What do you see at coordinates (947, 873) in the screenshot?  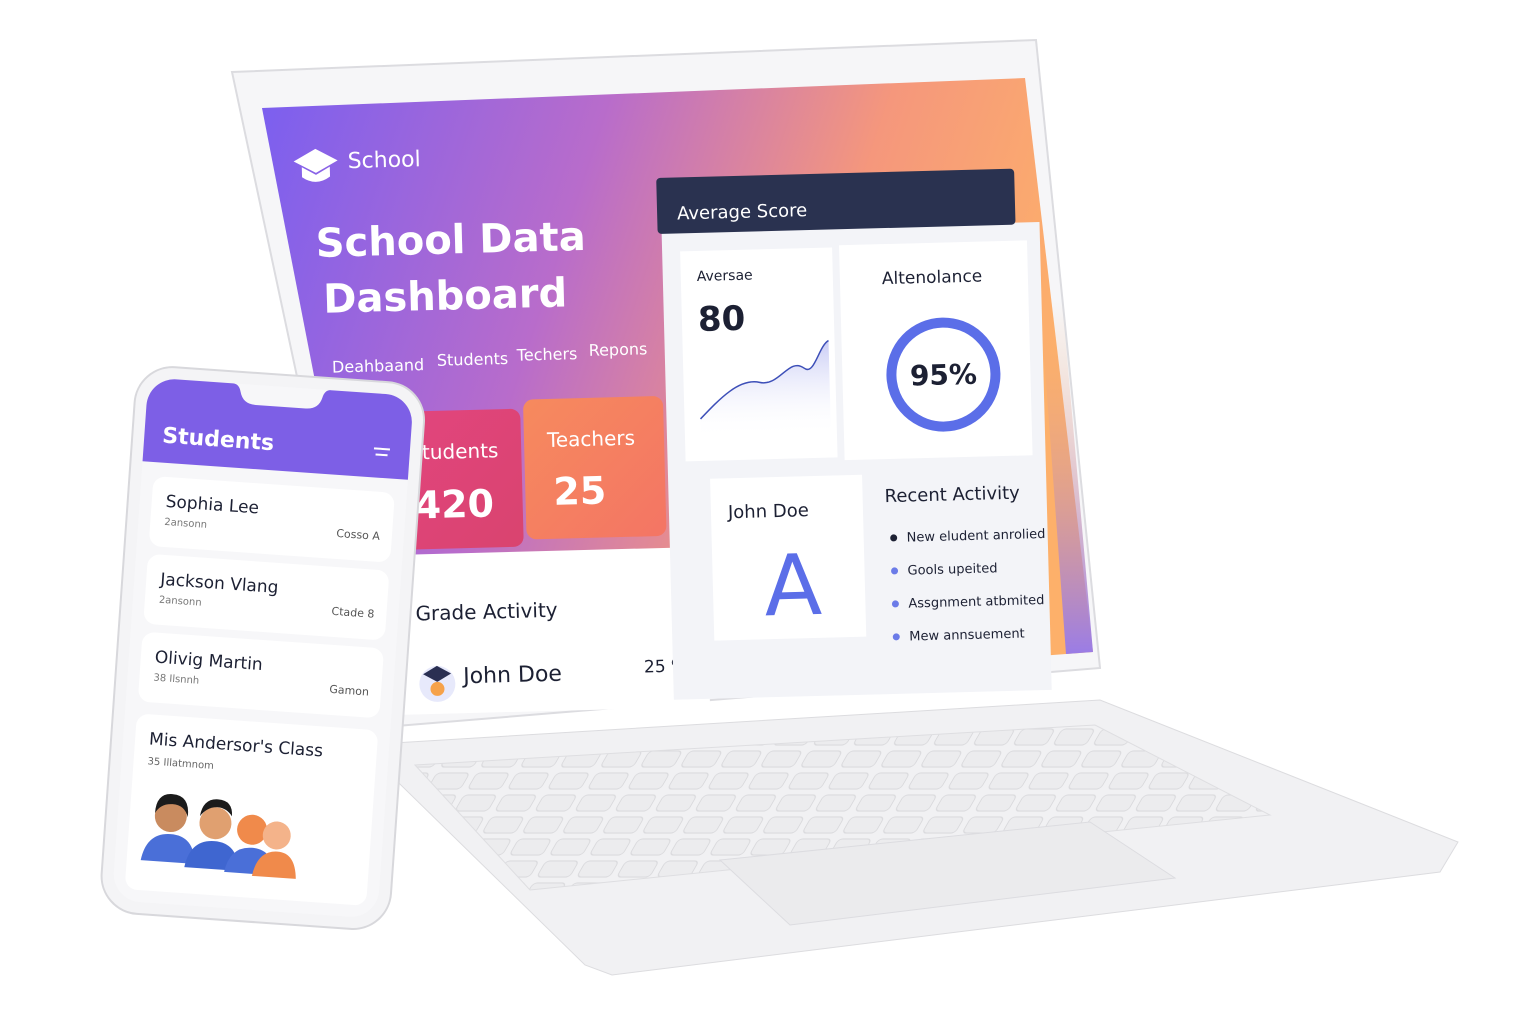 I see `trackpad` at bounding box center [947, 873].